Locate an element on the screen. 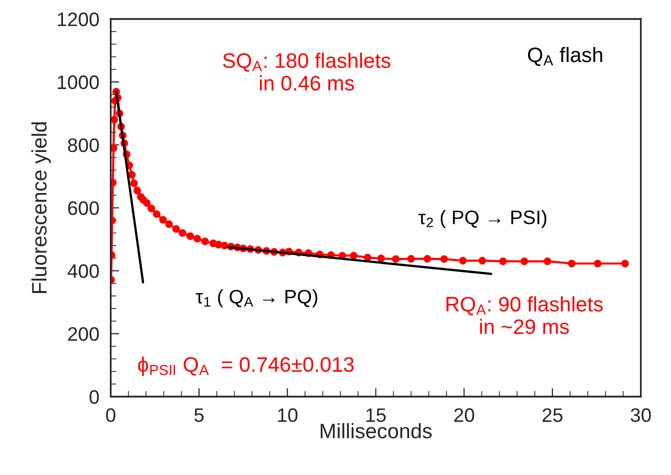 The height and width of the screenshot is (475, 671). annotation: Q$_{A}$ flash is located at coordinates (565, 56).